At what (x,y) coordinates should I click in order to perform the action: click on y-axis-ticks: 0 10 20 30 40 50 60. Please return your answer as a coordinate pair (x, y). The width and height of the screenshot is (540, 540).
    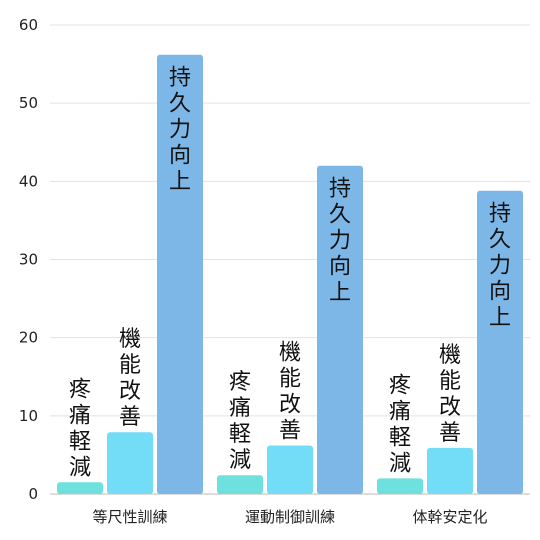
    Looking at the image, I should click on (28, 259).